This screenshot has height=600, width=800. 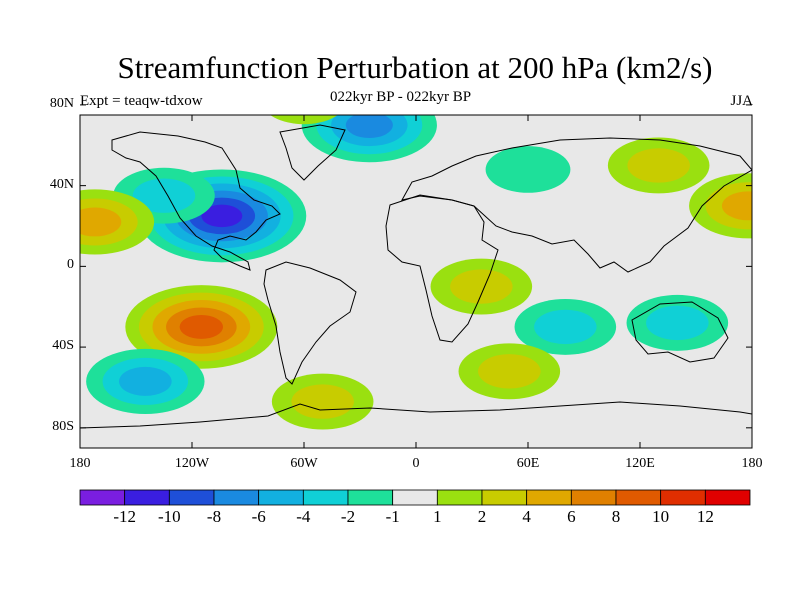 I want to click on anomaly-eurasia-low, so click(x=528, y=169).